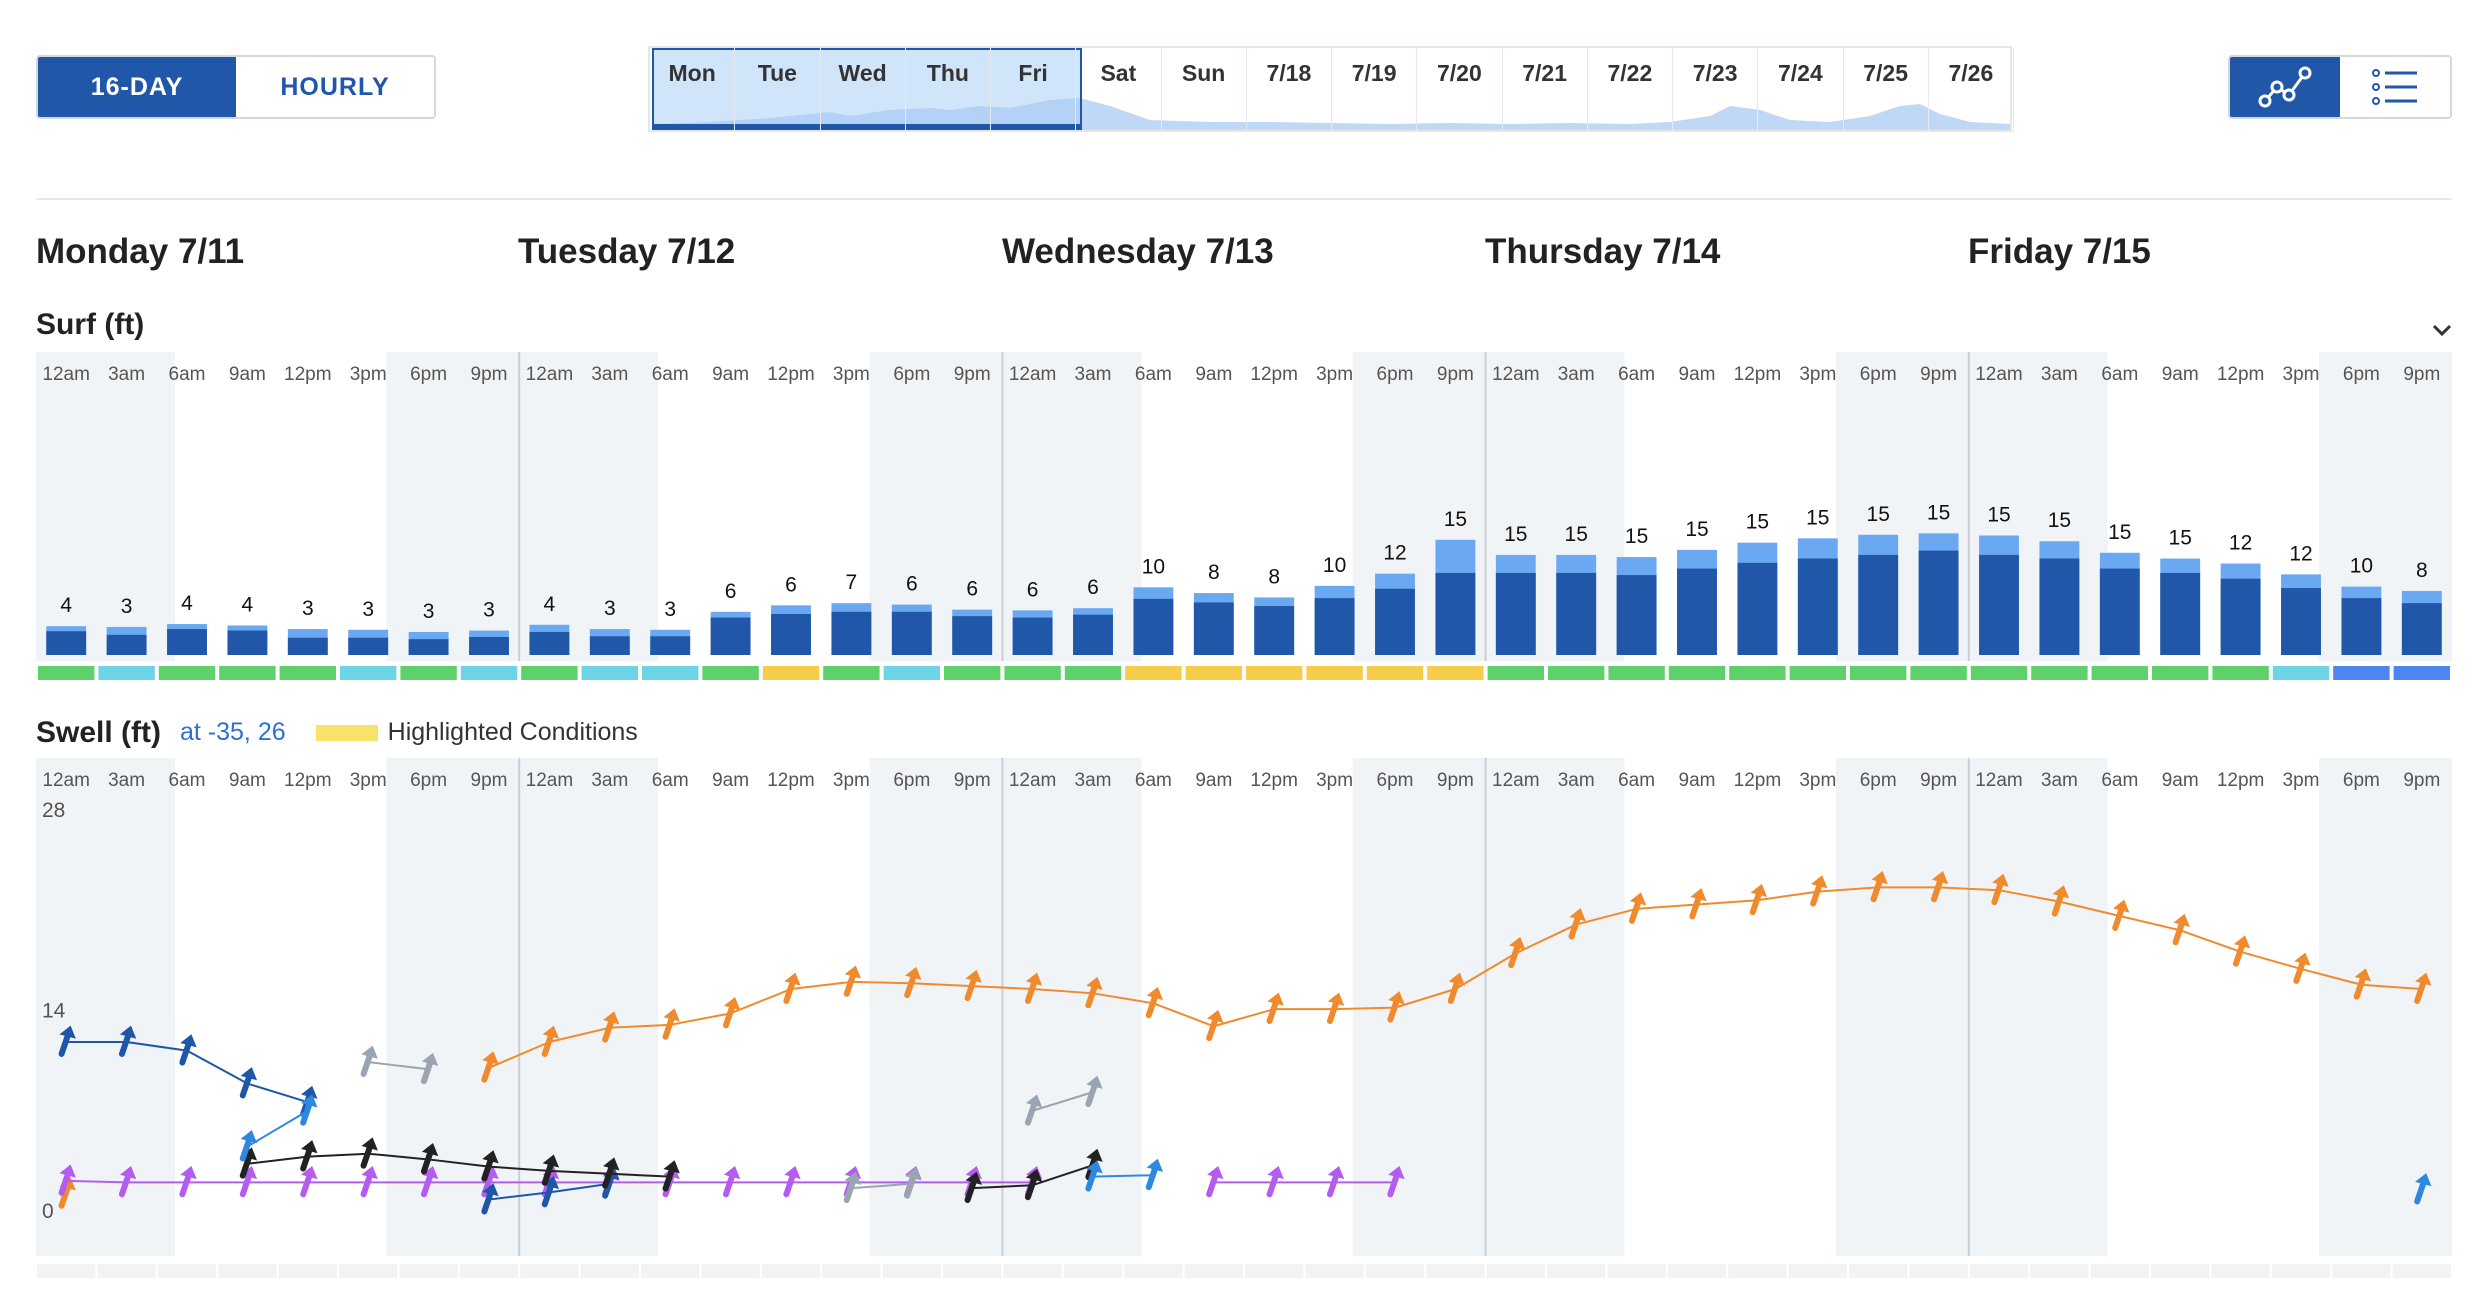 This screenshot has width=2480, height=1302. I want to click on highlighted-conditions-label: Highlighted Conditions, so click(512, 732).